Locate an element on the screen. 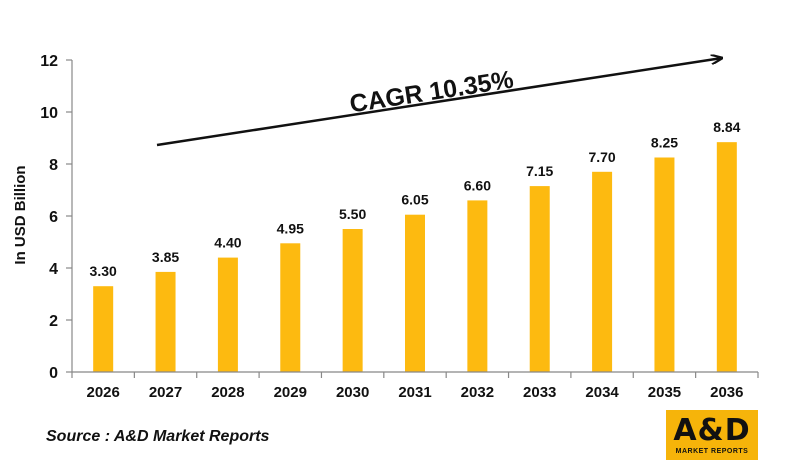 This screenshot has width=800, height=470. bar-value-label: 7.70 is located at coordinates (601, 157).